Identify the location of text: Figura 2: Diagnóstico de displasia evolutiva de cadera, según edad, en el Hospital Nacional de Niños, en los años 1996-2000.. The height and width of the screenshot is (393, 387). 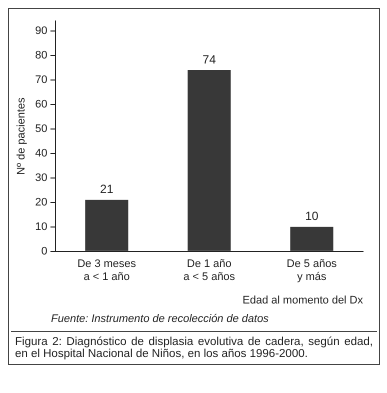
(194, 346).